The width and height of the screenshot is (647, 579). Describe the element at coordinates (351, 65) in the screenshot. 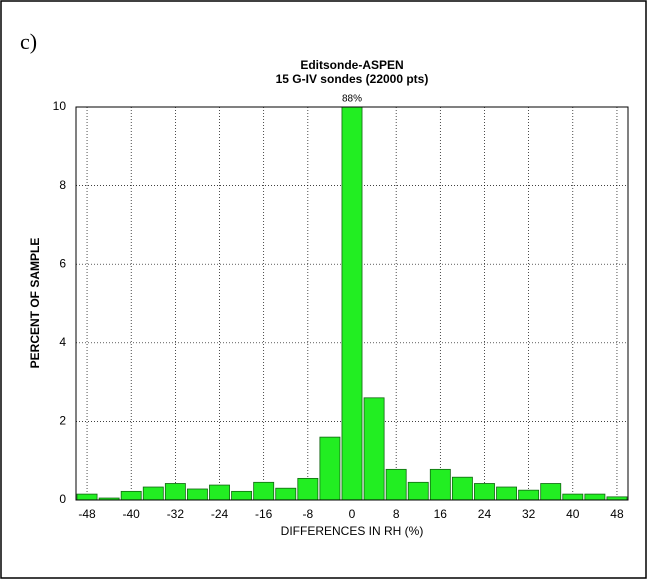

I see `chart-title: Editsonde-ASPEN` at that location.